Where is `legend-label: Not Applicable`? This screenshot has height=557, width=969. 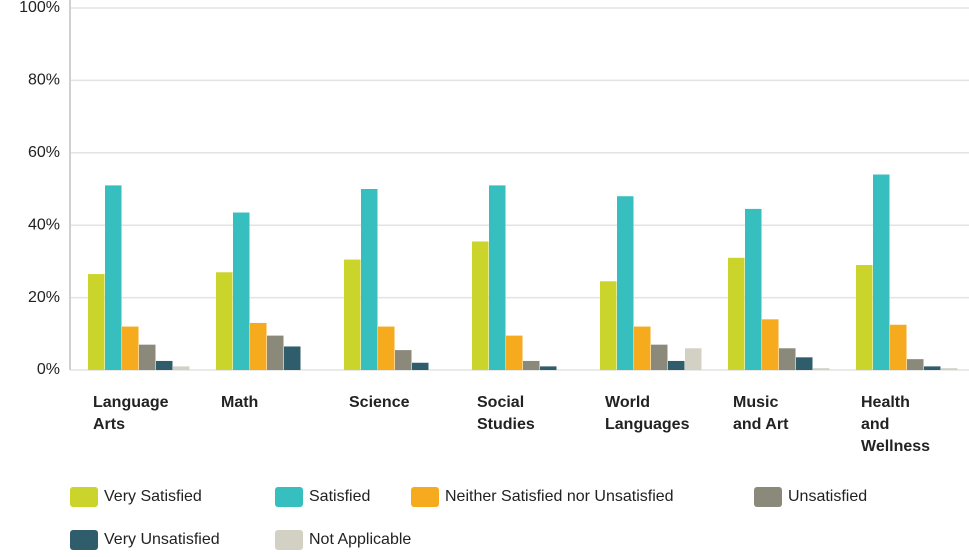 legend-label: Not Applicable is located at coordinates (360, 539).